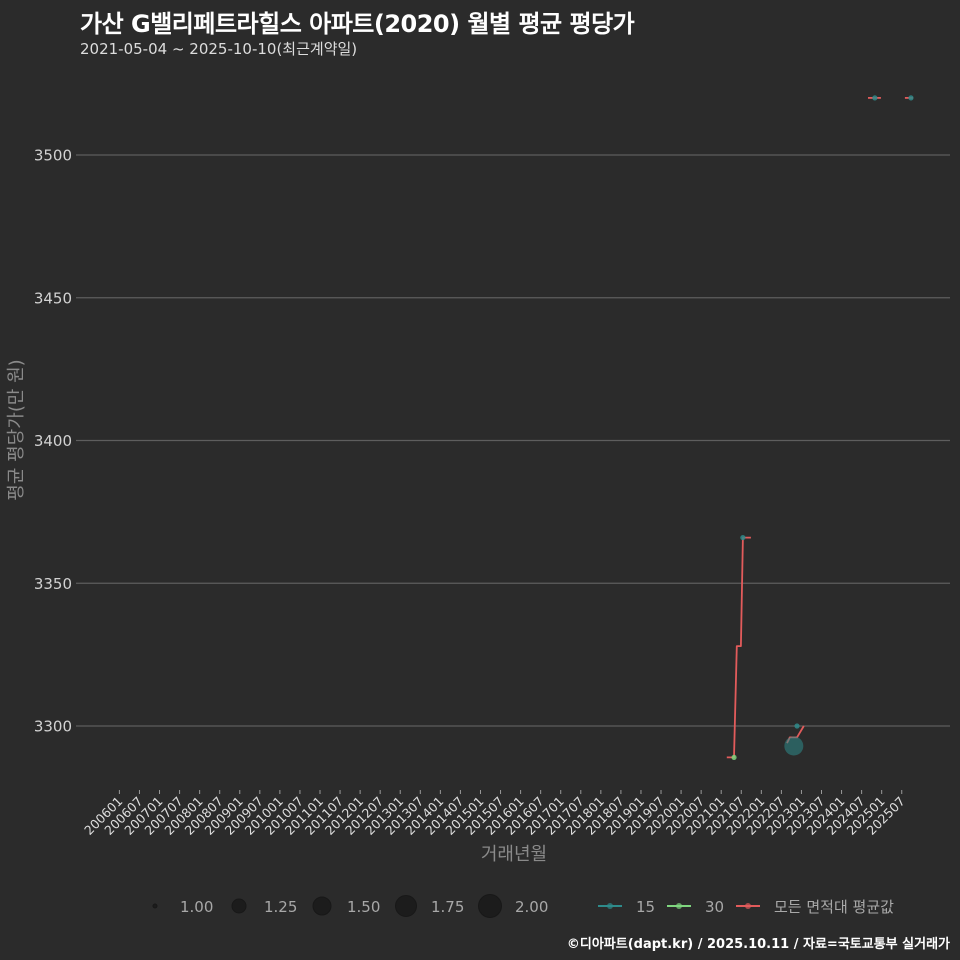 The height and width of the screenshot is (960, 960). What do you see at coordinates (363, 907) in the screenshot?
I see `size-legend-label: 1.50` at bounding box center [363, 907].